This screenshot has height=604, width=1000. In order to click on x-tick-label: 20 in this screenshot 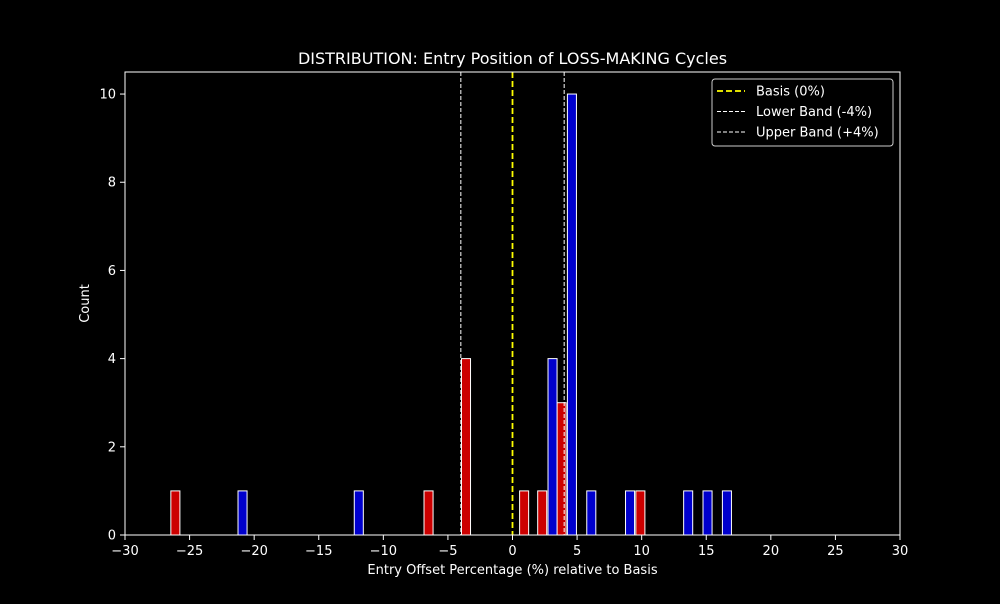, I will do `click(771, 551)`.